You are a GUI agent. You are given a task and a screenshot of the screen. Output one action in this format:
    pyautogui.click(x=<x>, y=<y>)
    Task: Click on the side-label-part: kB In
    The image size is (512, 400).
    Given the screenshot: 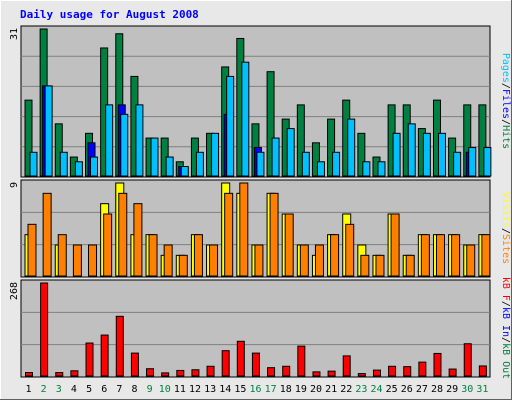 What is the action you would take?
    pyautogui.click(x=505, y=322)
    